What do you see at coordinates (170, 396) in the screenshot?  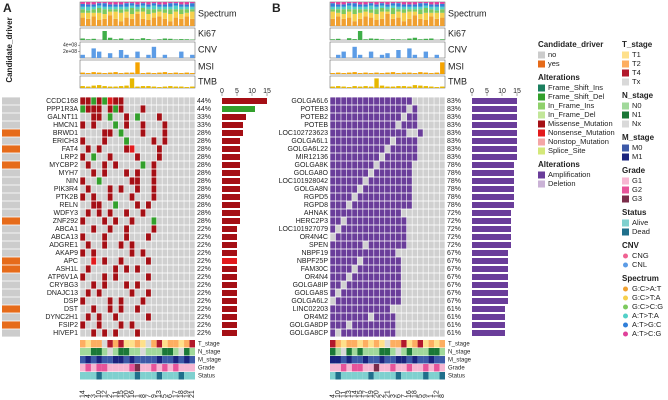 I see `sample-label: 6` at bounding box center [170, 396].